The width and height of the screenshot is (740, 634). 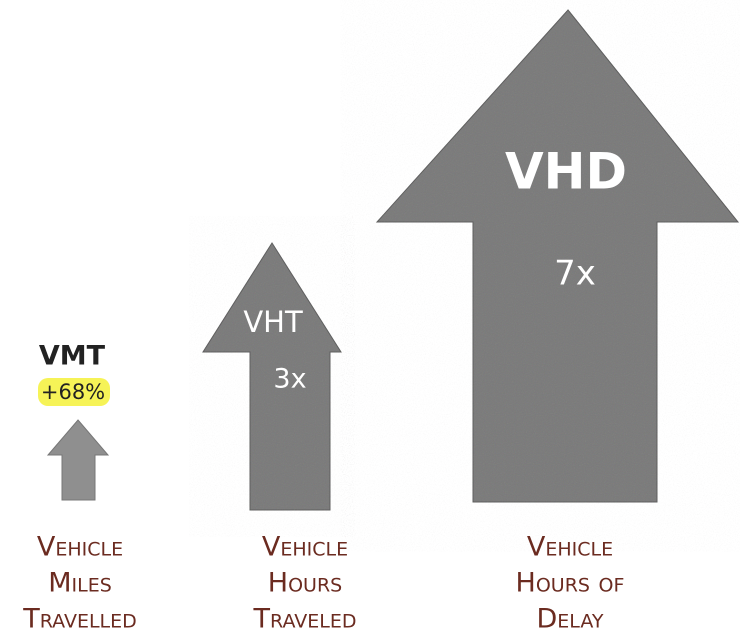 What do you see at coordinates (272, 376) in the screenshot?
I see `arrow-vht` at bounding box center [272, 376].